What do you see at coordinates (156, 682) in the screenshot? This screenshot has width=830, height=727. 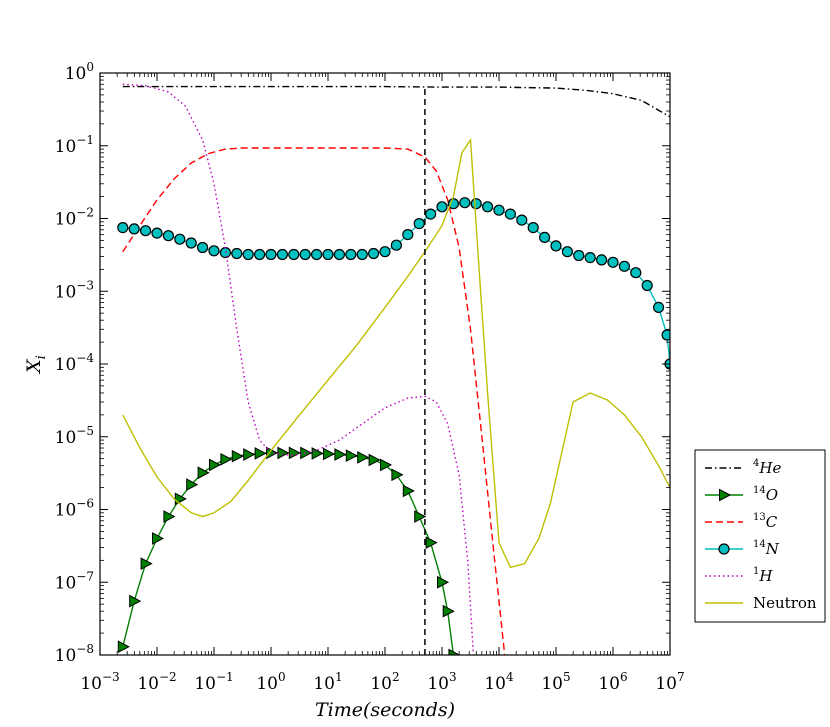 I see `x-tick-label: 10⁻²` at bounding box center [156, 682].